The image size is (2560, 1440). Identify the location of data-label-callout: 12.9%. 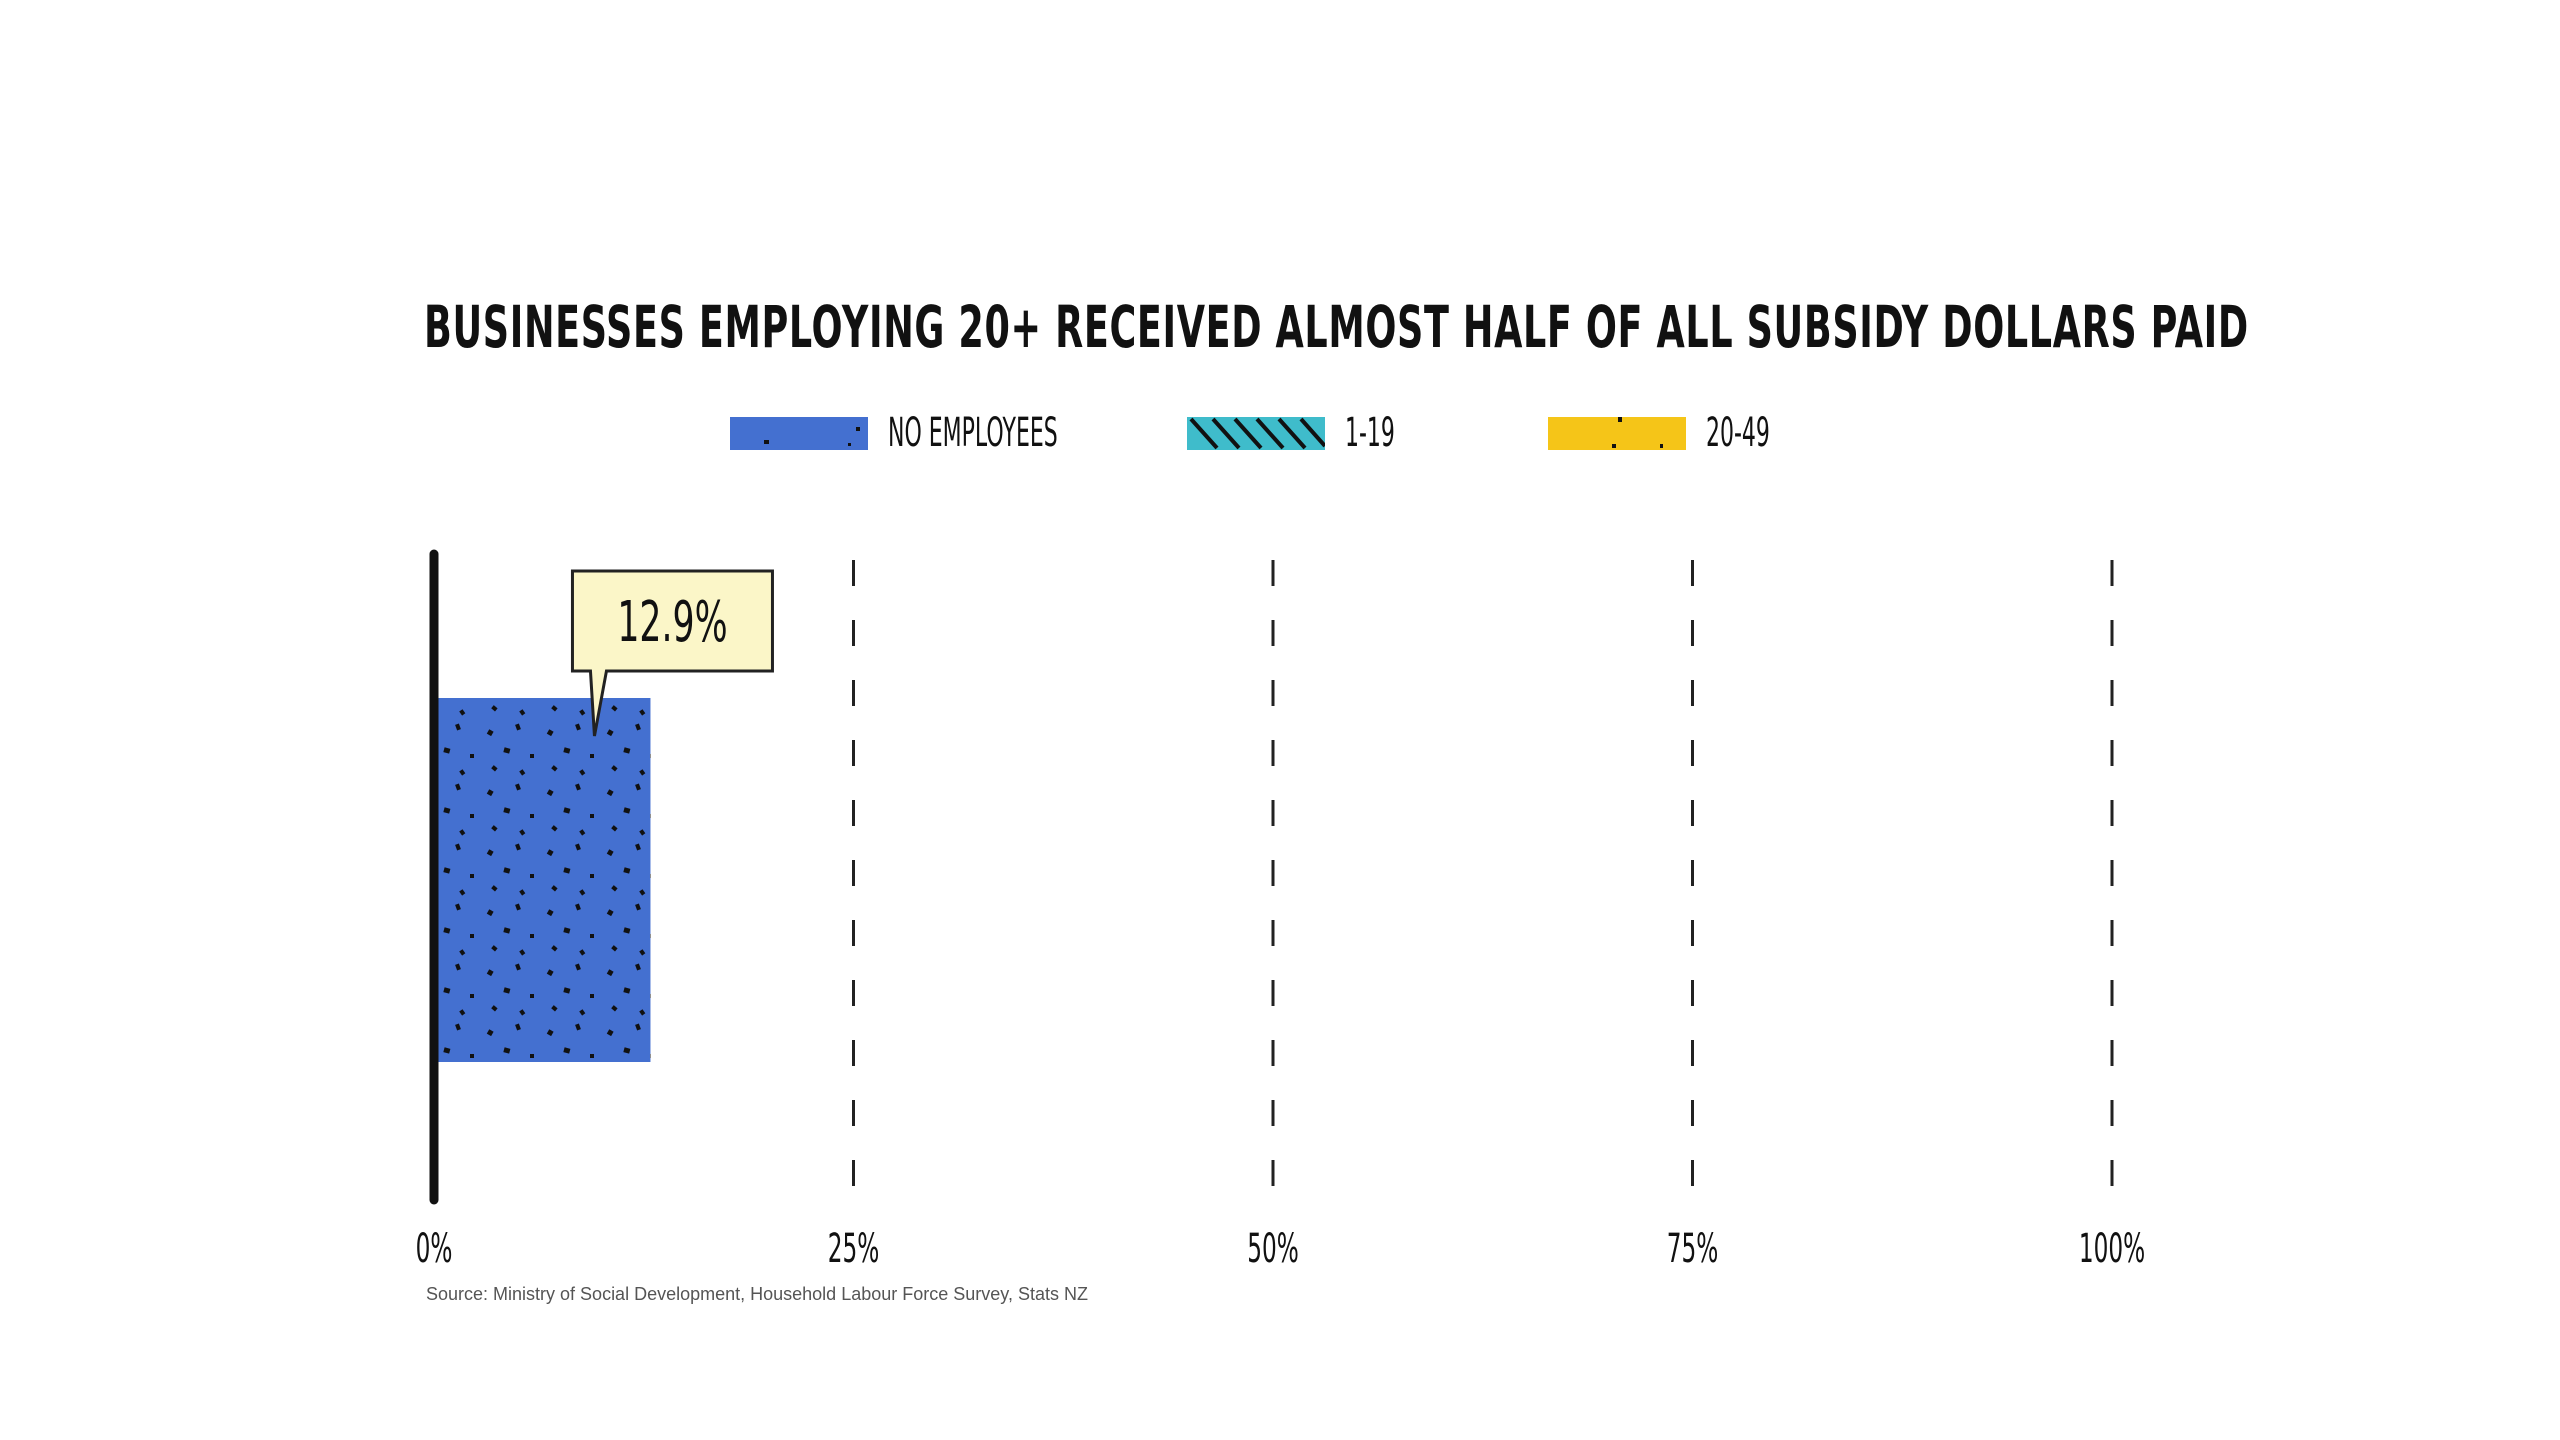
(672, 653).